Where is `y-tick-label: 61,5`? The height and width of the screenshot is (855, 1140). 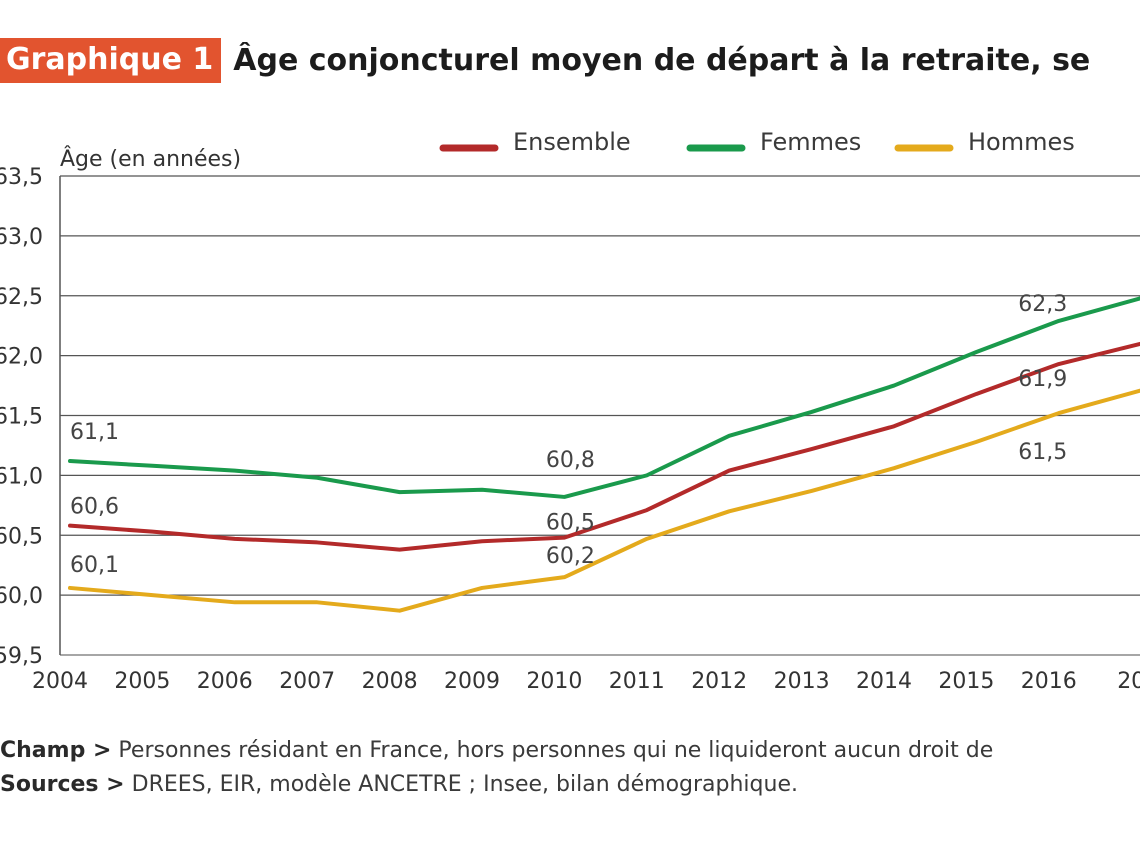 y-tick-label: 61,5 is located at coordinates (21, 417).